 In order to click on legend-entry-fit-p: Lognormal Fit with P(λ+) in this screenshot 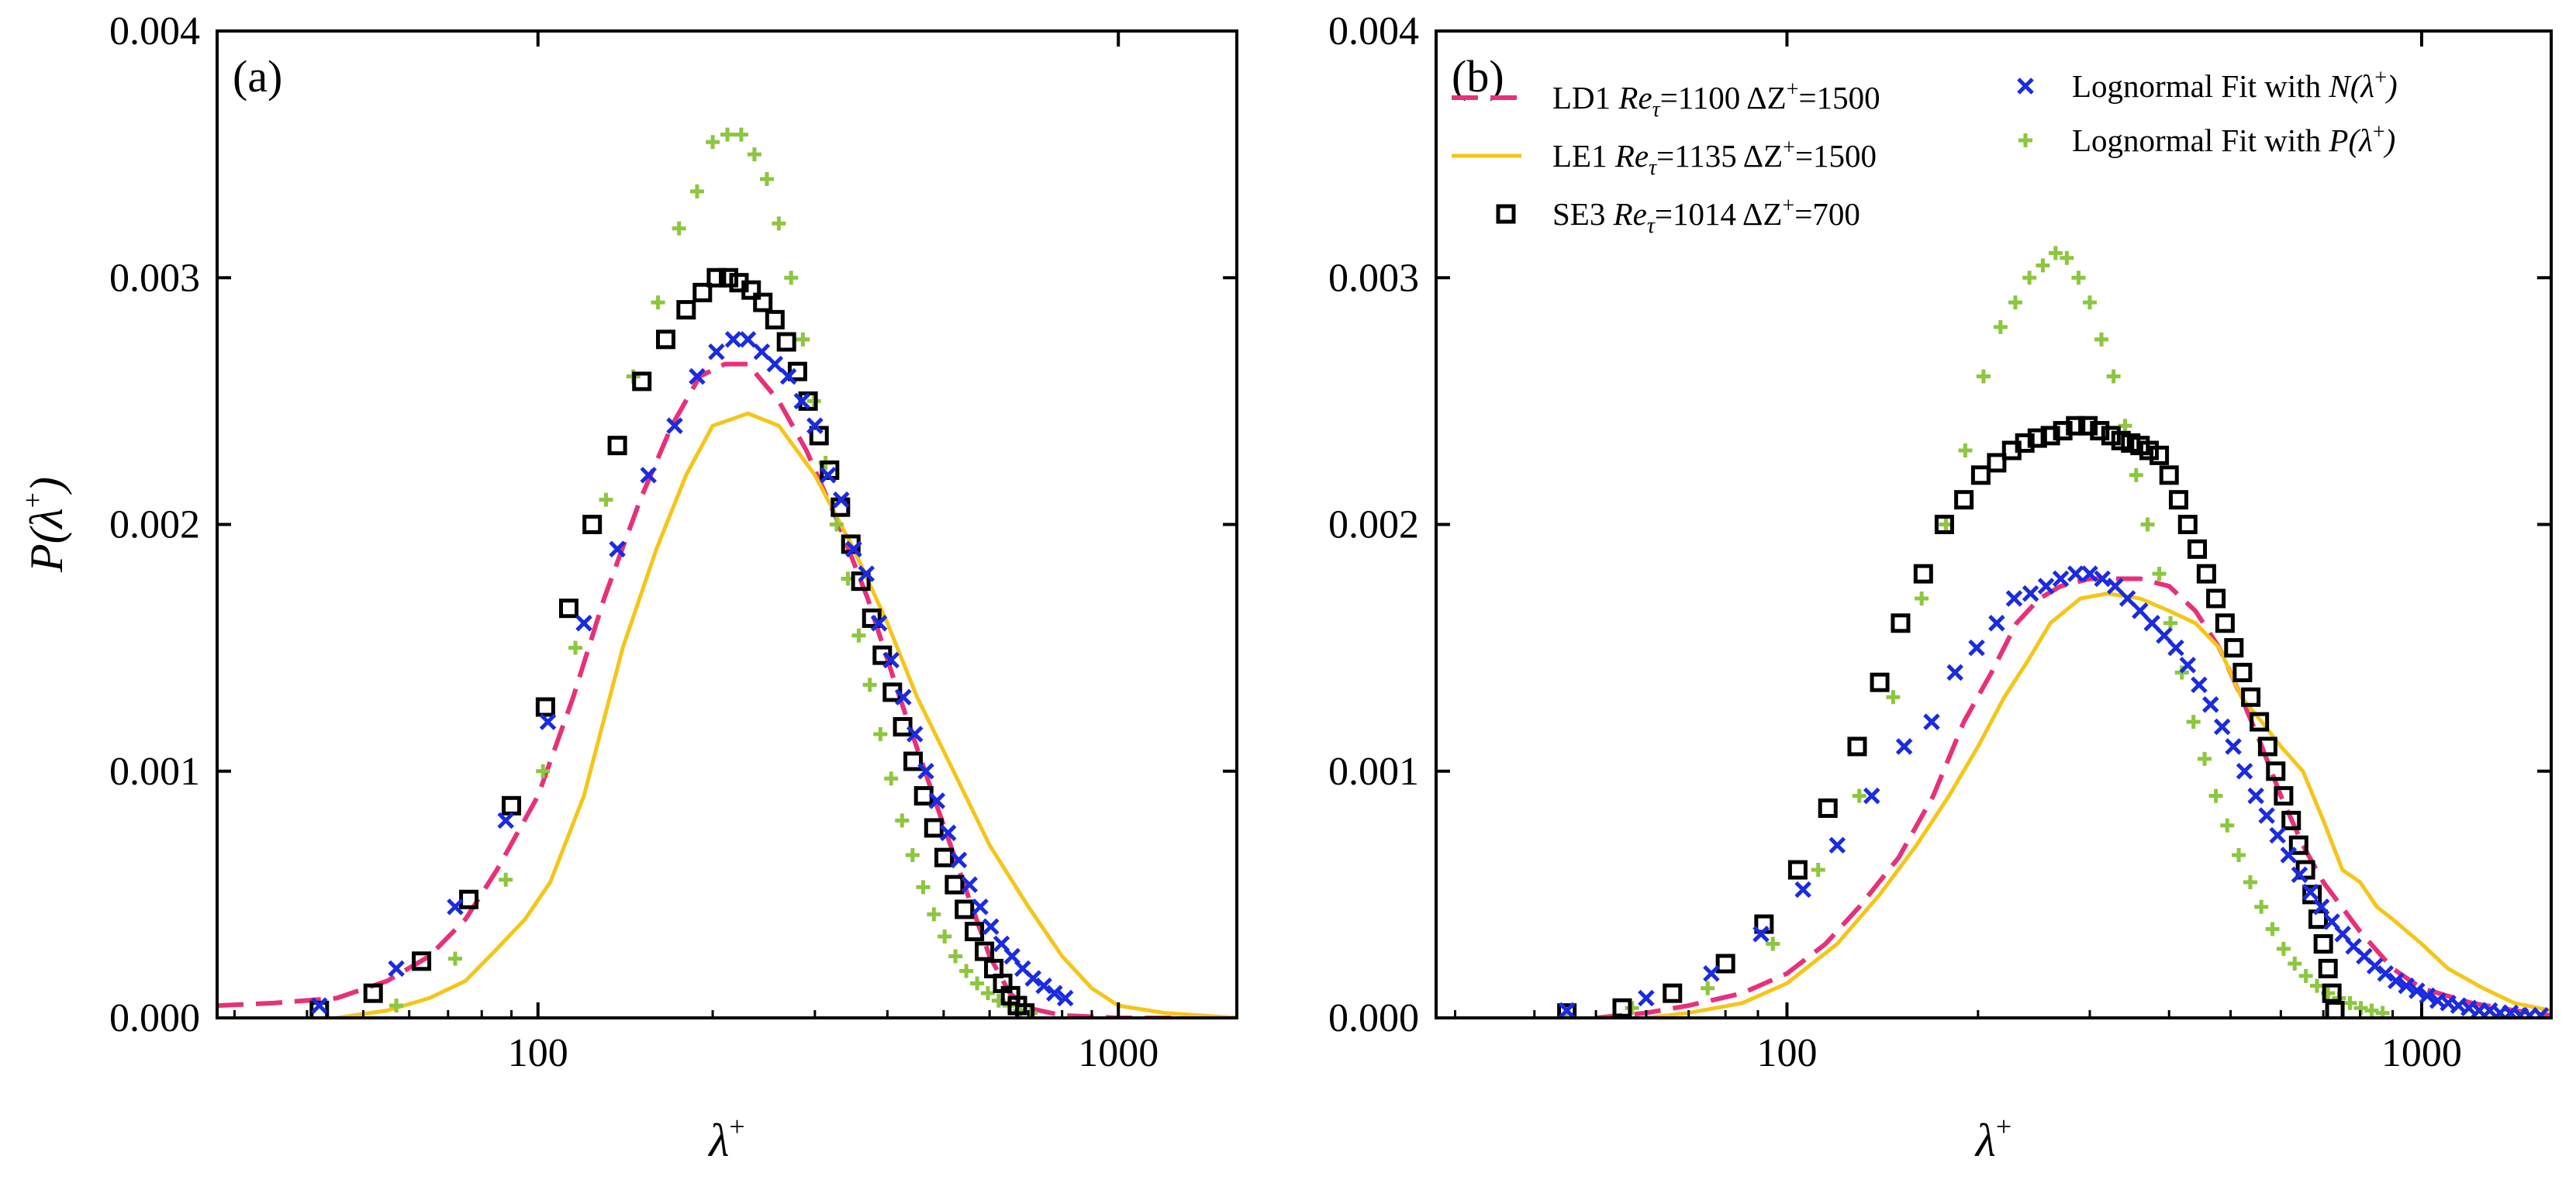, I will do `click(2207, 139)`.